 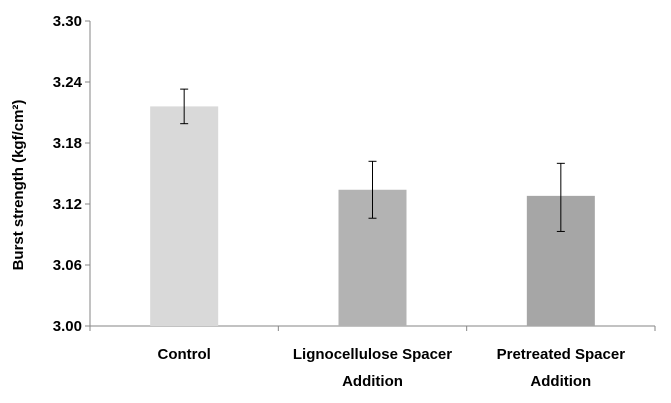 What do you see at coordinates (372, 328) in the screenshot?
I see `x-axis` at bounding box center [372, 328].